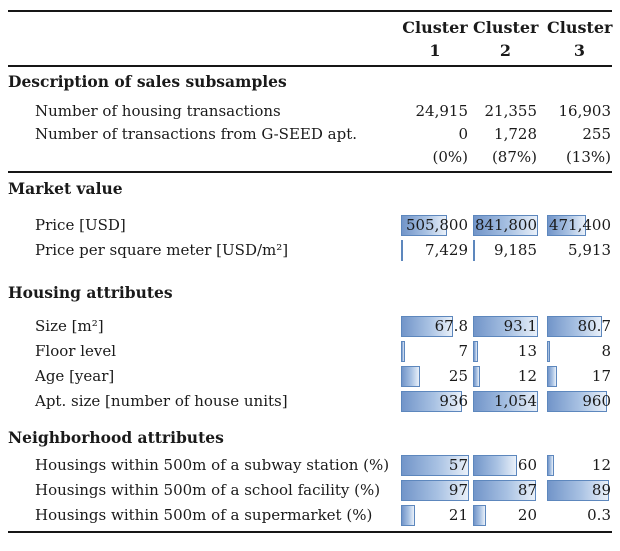 Image resolution: width=620 pixels, height=551 pixels. I want to click on cell-value: 7,429, so click(446, 250).